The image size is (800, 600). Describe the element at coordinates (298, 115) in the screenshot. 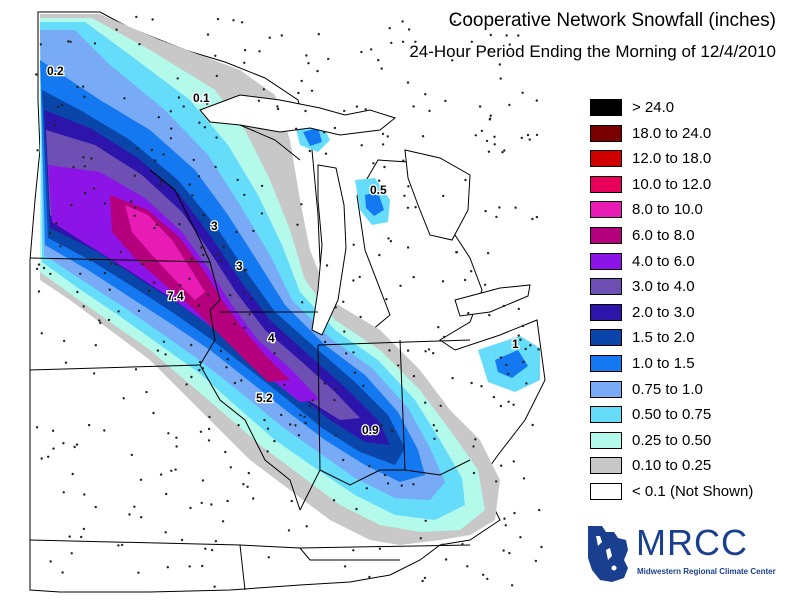

I see `lake-superior` at that location.